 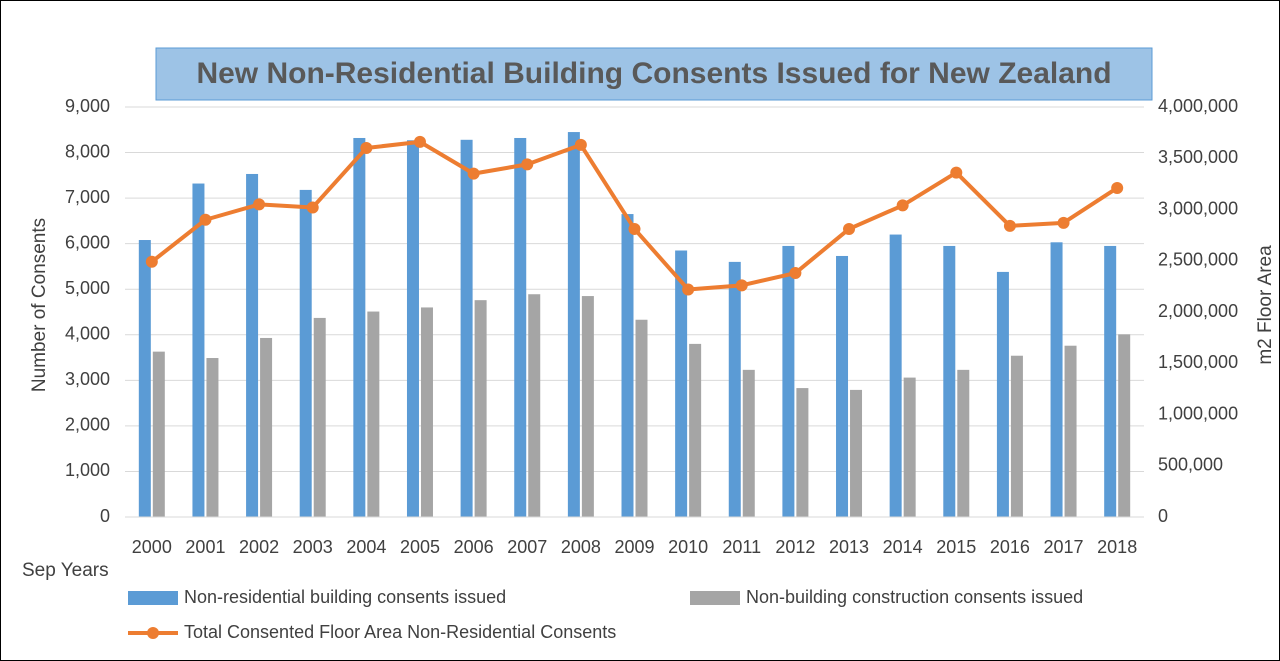 What do you see at coordinates (87, 334) in the screenshot?
I see `y-tick-label: 4,000` at bounding box center [87, 334].